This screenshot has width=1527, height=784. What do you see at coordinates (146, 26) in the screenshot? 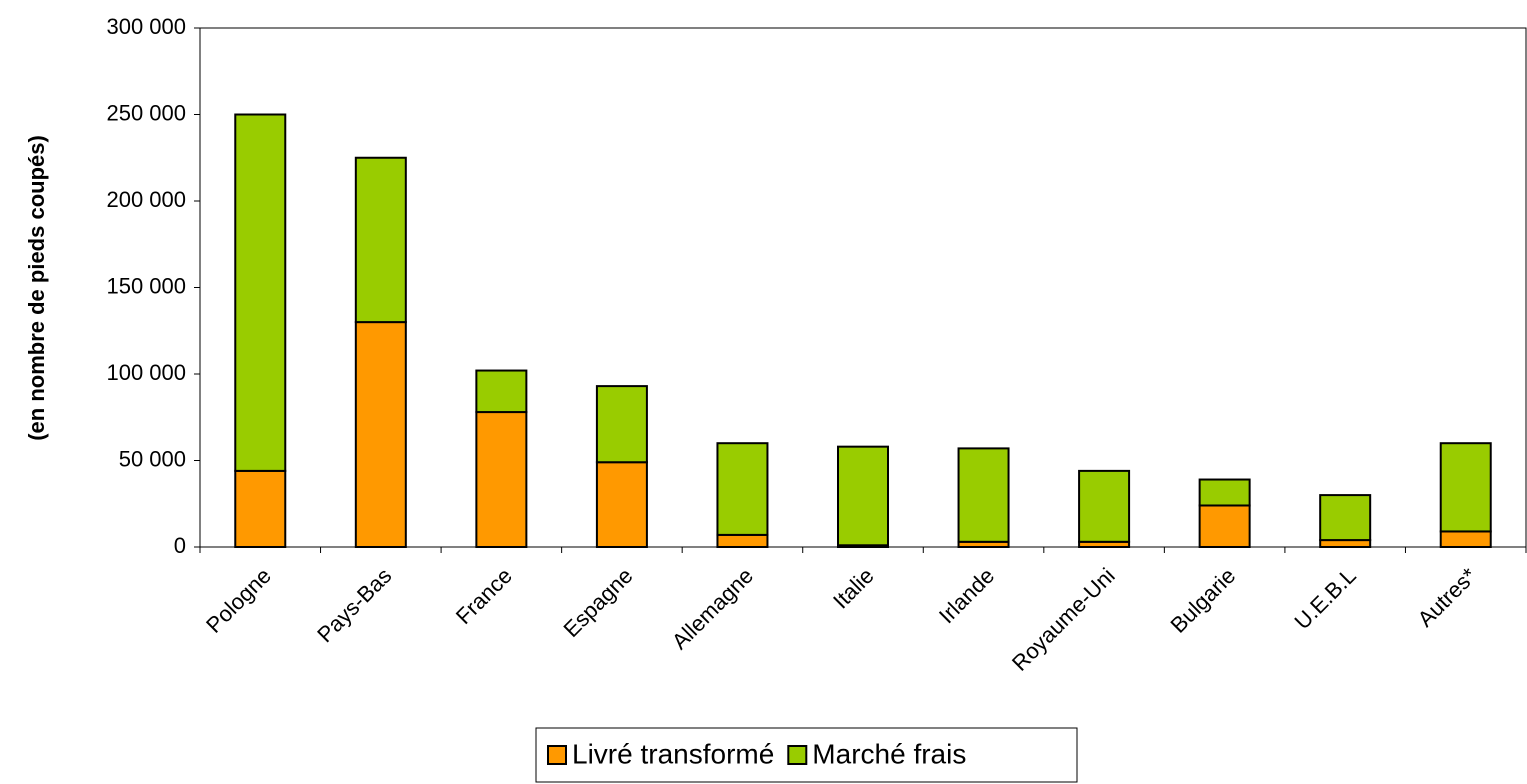
I see `y-tick-label: 300 000` at bounding box center [146, 26].